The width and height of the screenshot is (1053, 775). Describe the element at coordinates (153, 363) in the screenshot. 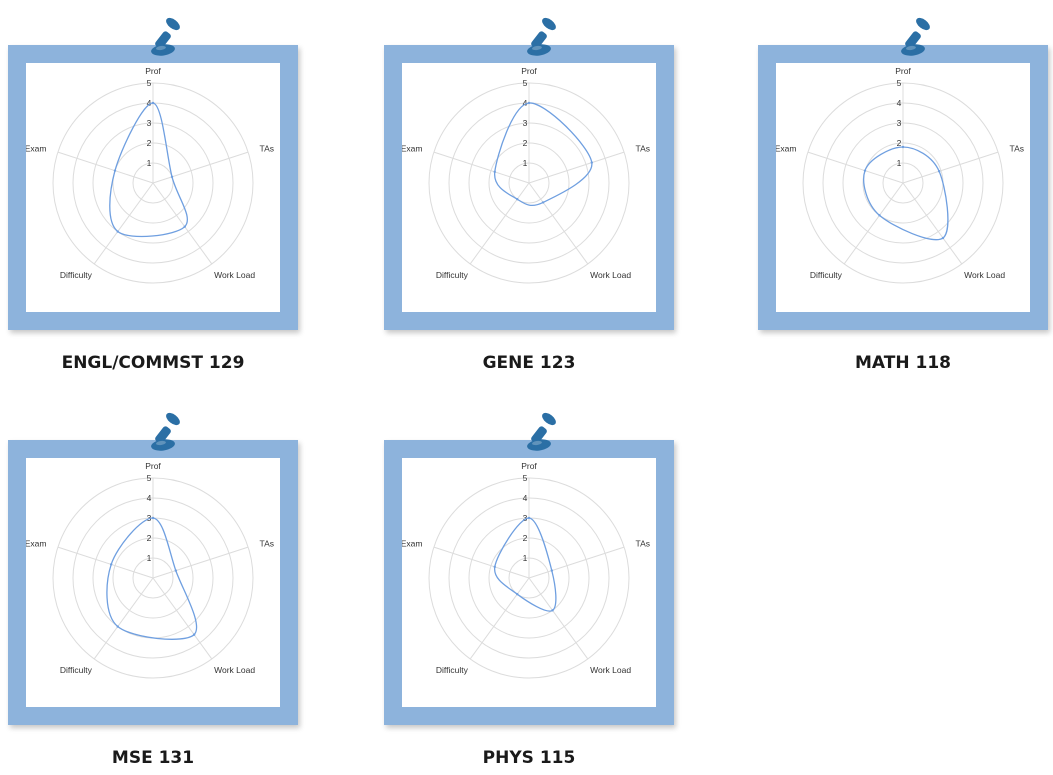

I see `chart-title: ENGL/COMMST 129` at that location.